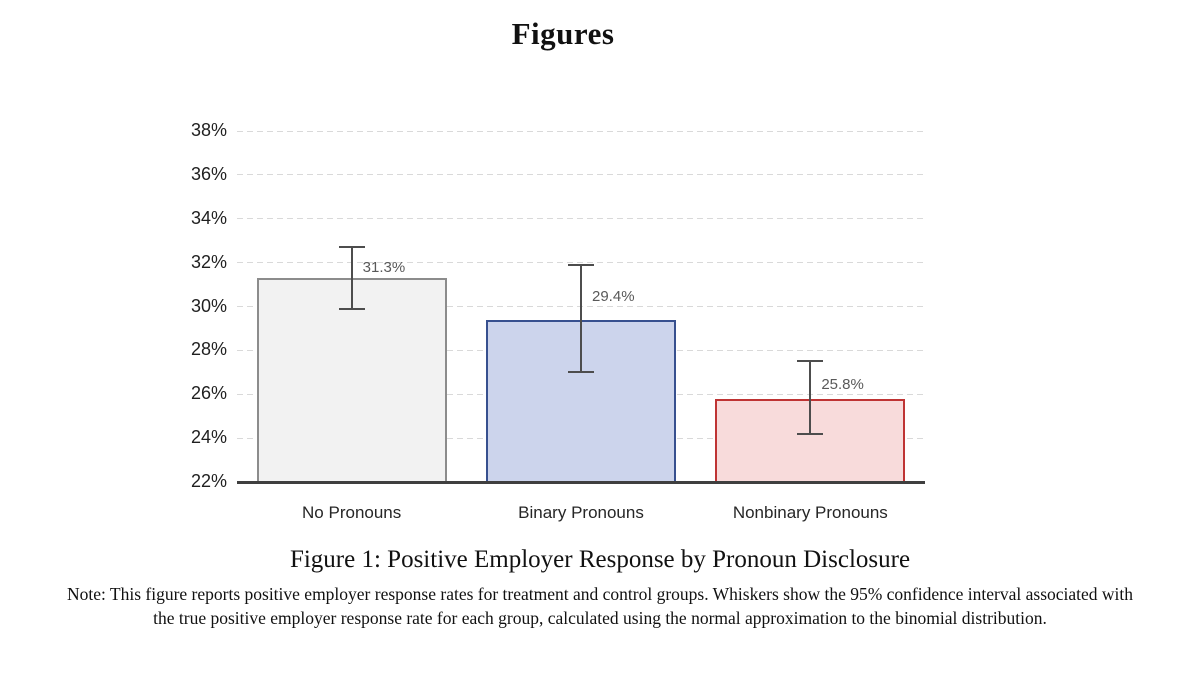 This screenshot has width=1200, height=696. I want to click on y-axis-tick-22: 22%, so click(208, 481).